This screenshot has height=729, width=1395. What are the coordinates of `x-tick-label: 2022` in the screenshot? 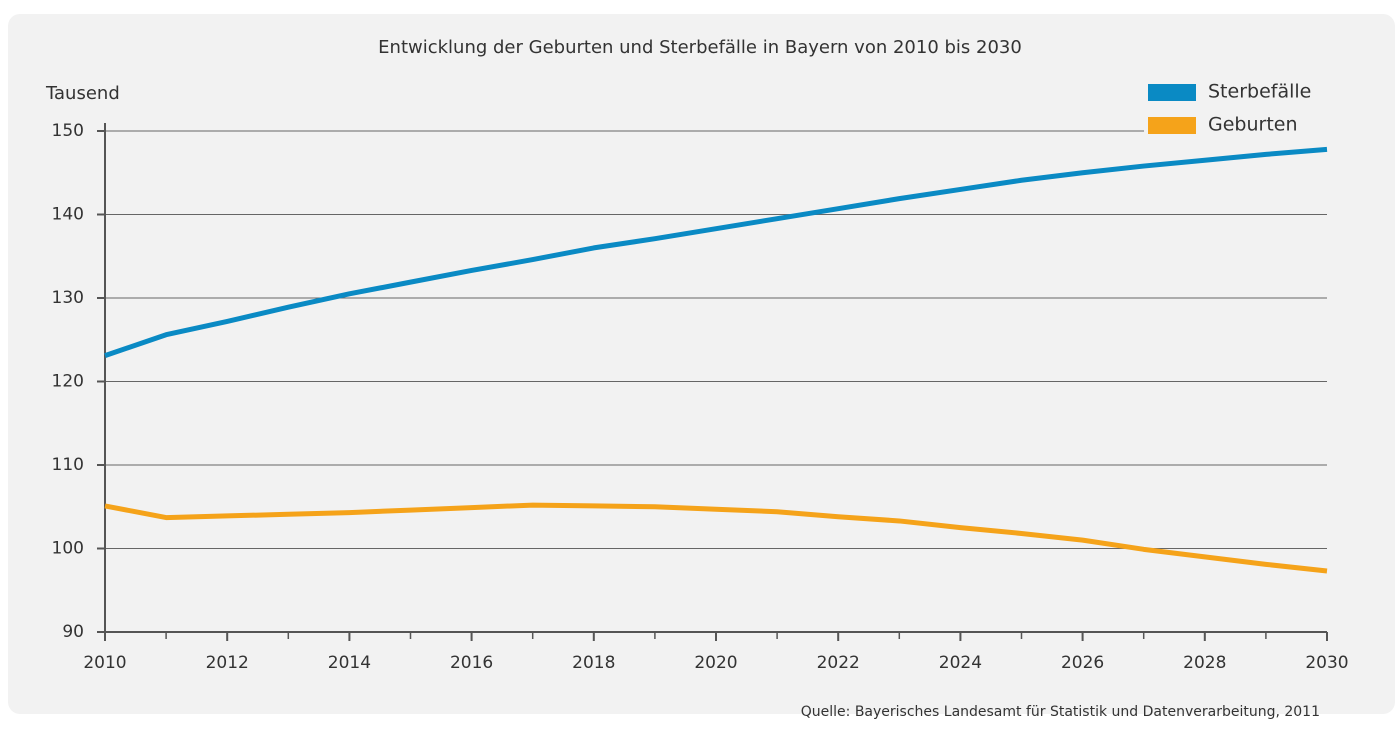 It's located at (838, 663).